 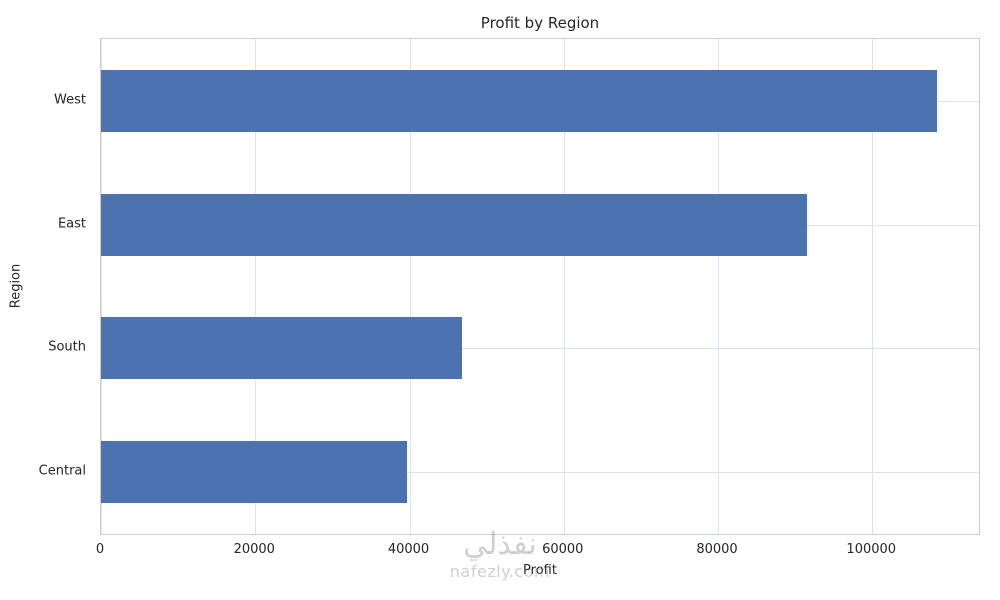 I want to click on bar-south, so click(x=281, y=348).